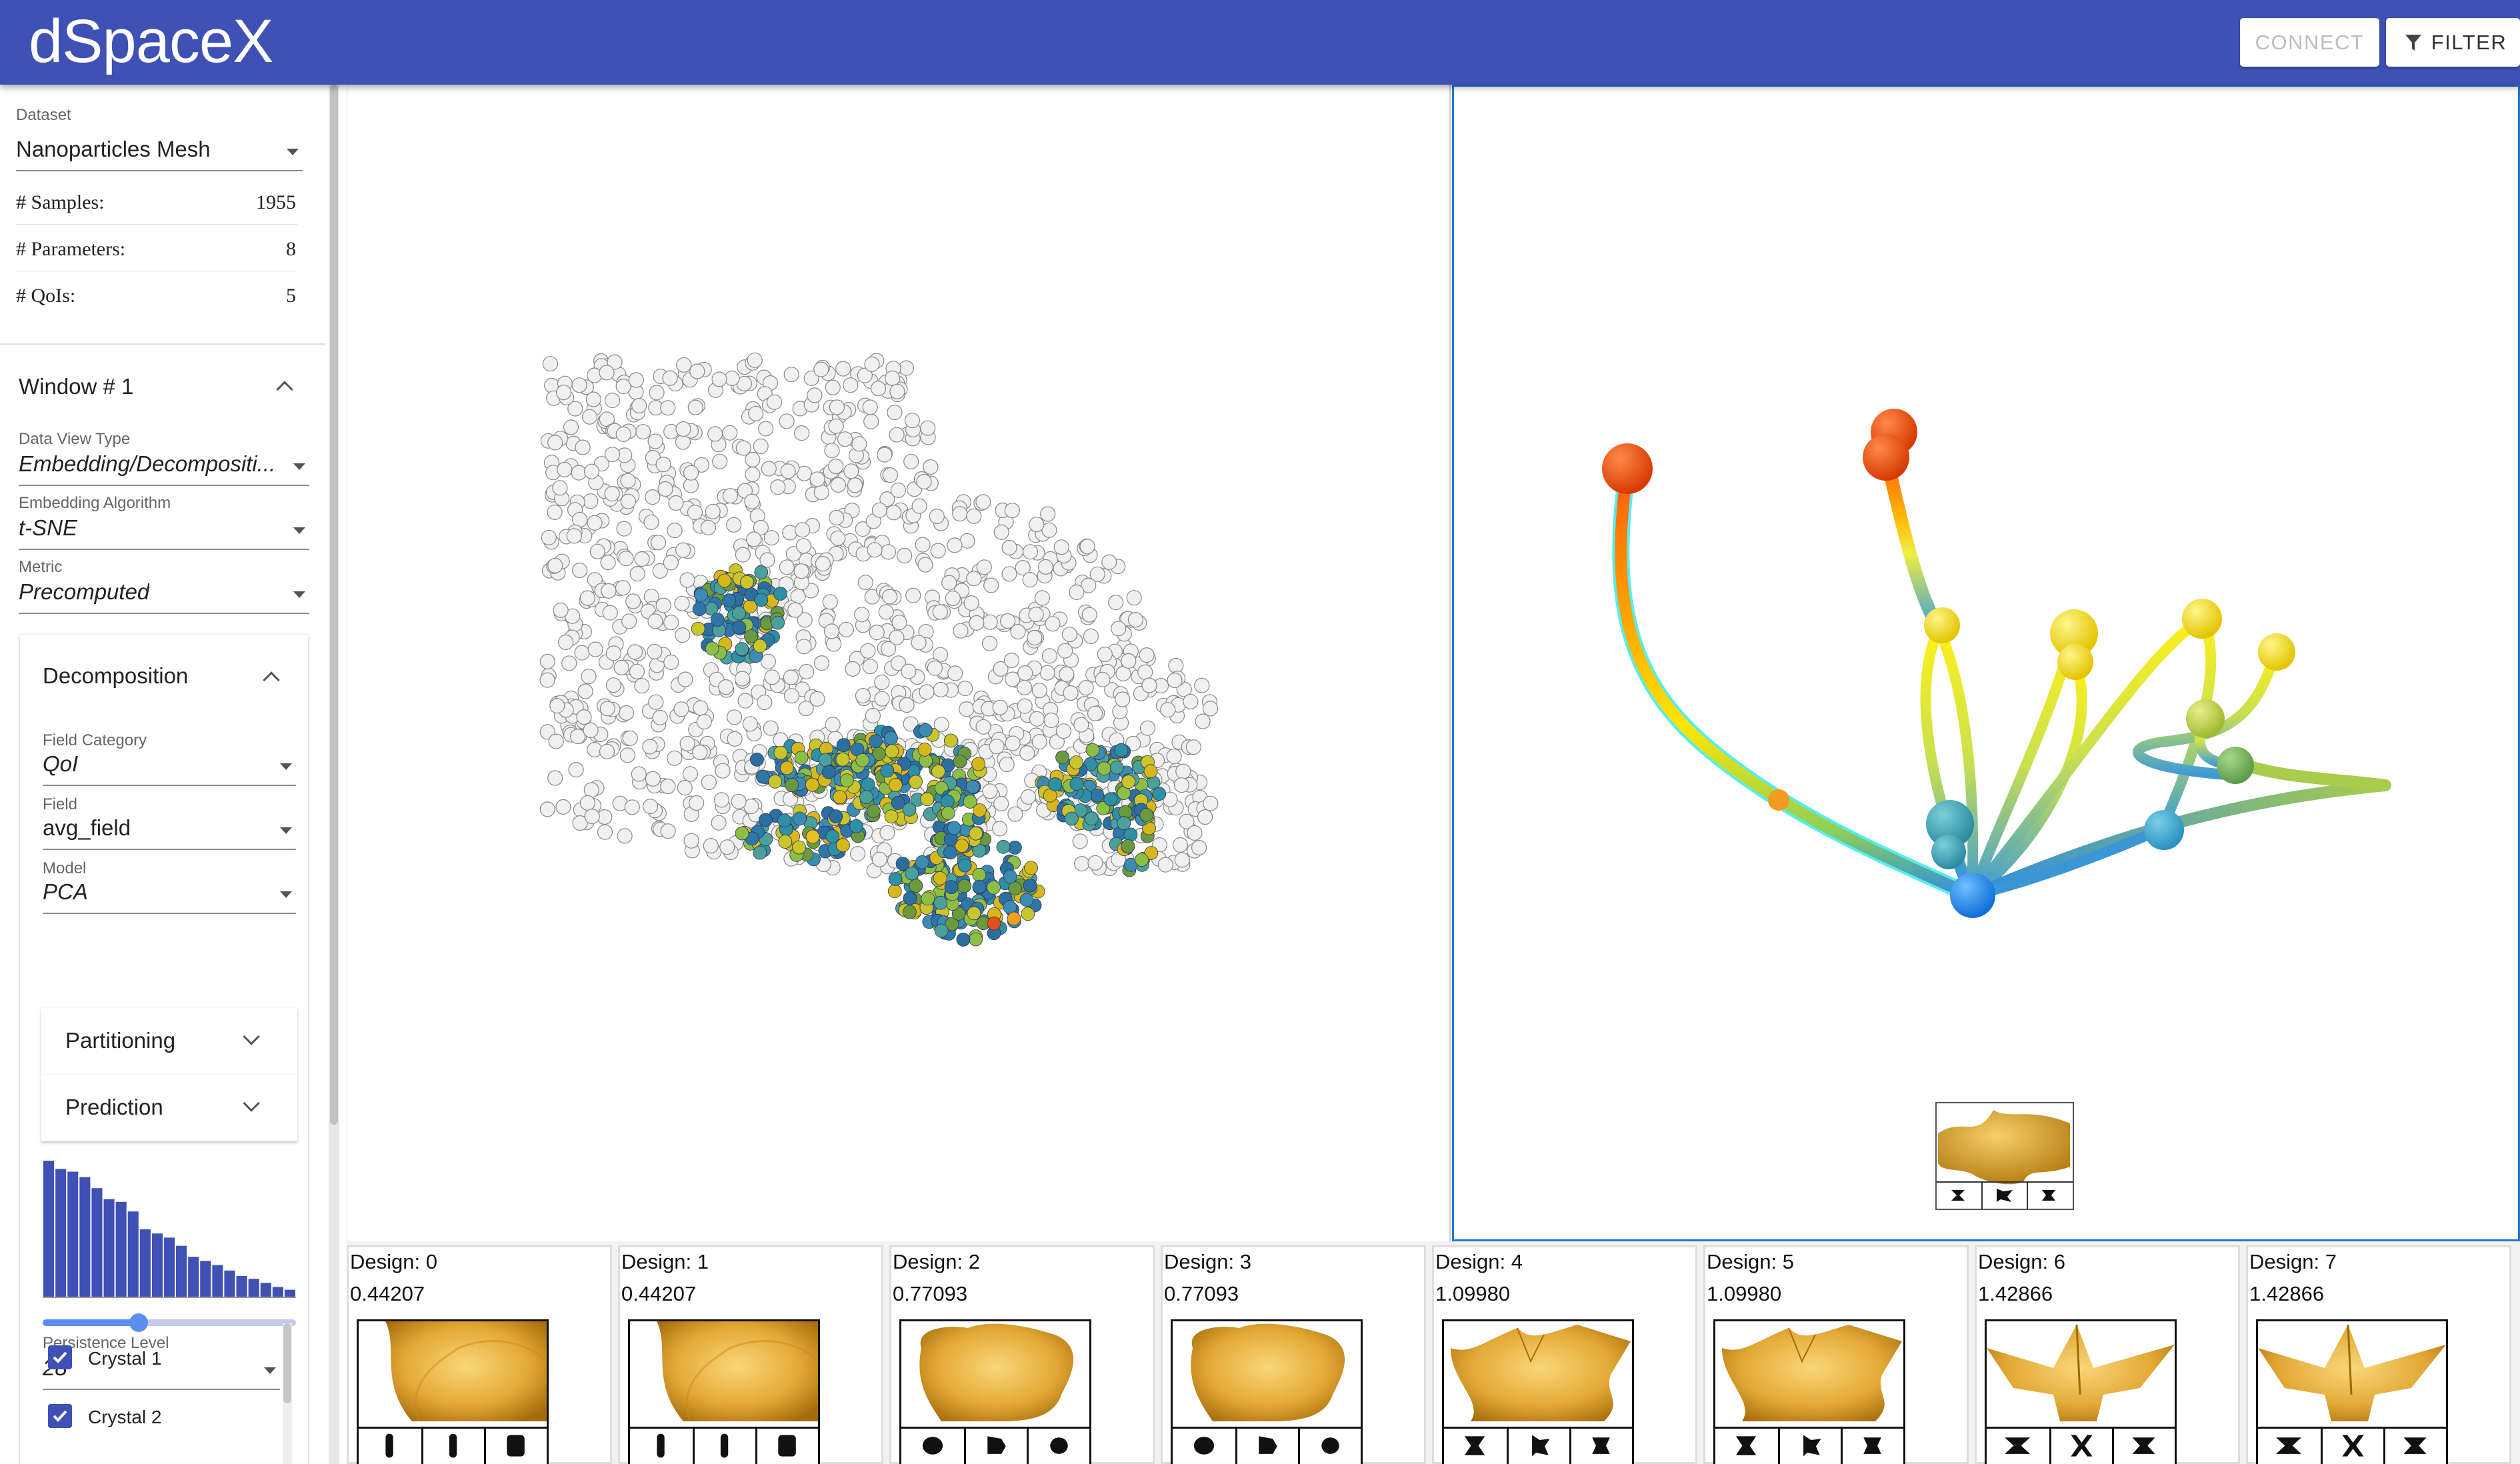 Image resolution: width=2520 pixels, height=1464 pixels. Describe the element at coordinates (479, 1354) in the screenshot. I see `design-card: Design: 0 0.44207` at that location.